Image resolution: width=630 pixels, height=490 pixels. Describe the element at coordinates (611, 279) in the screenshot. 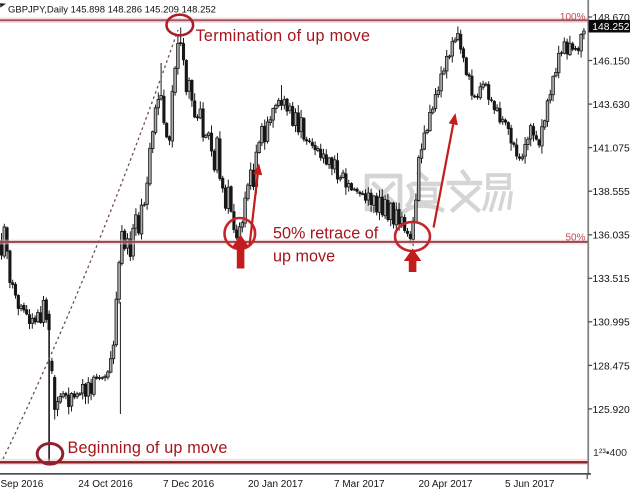

I see `svg-text: 133.515` at that location.